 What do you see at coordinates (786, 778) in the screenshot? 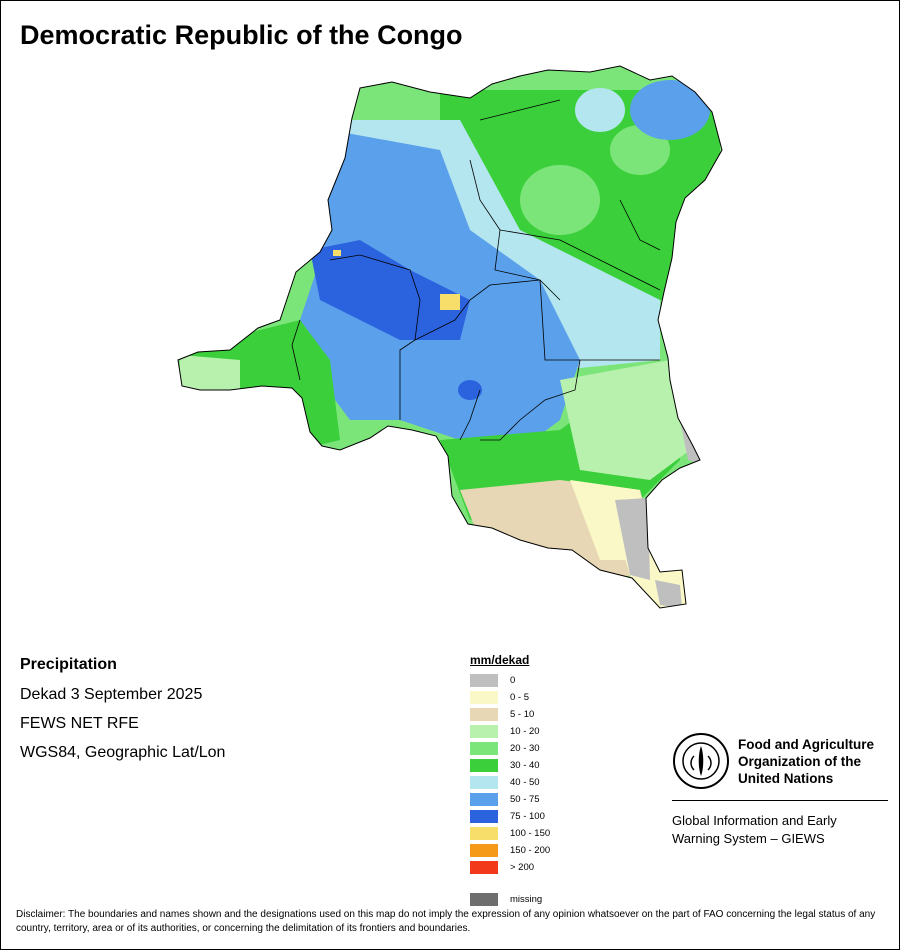
I see `org-name-line: United Nations` at bounding box center [786, 778].